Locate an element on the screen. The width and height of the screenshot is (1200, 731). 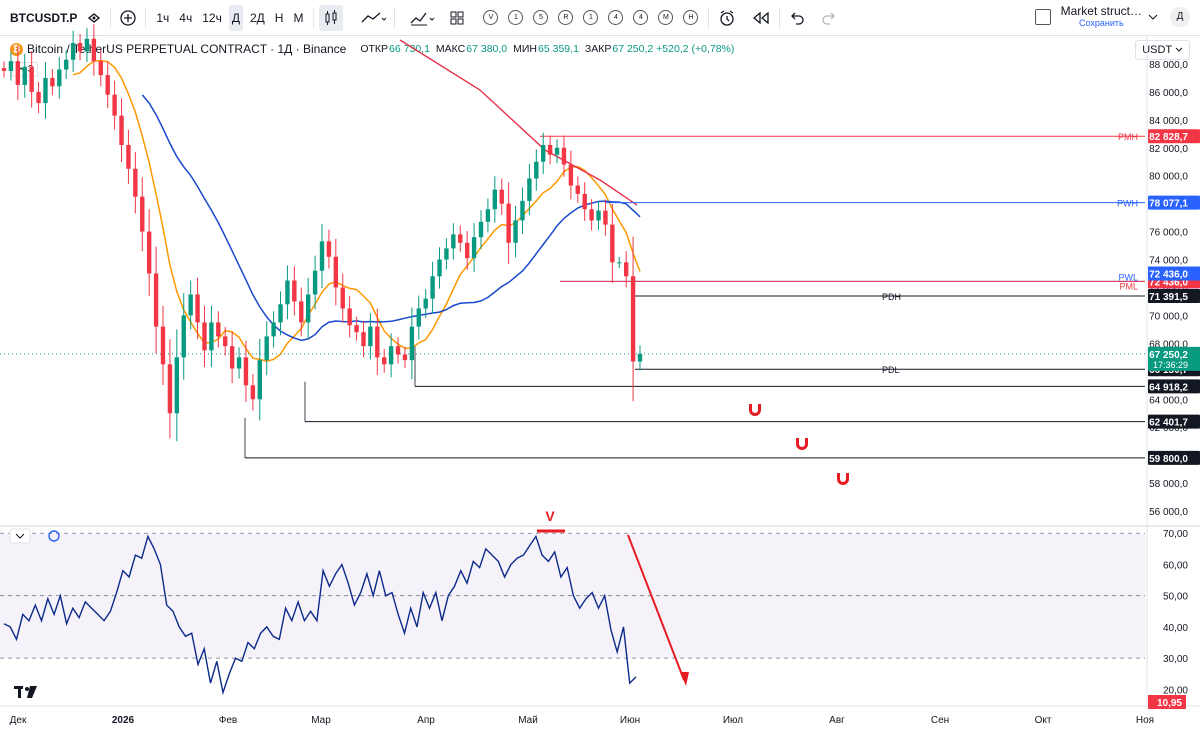
circle-button-0: V is located at coordinates (491, 17).